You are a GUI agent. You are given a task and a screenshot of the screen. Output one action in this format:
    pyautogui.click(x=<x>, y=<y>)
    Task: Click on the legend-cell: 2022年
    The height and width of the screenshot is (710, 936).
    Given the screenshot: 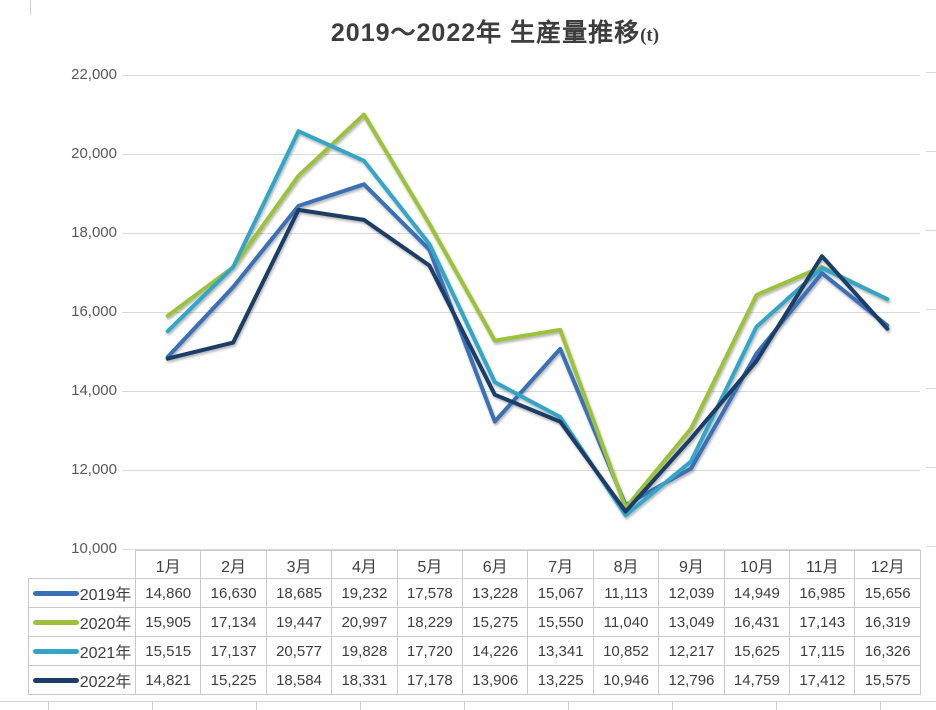 What is the action you would take?
    pyautogui.click(x=82, y=680)
    